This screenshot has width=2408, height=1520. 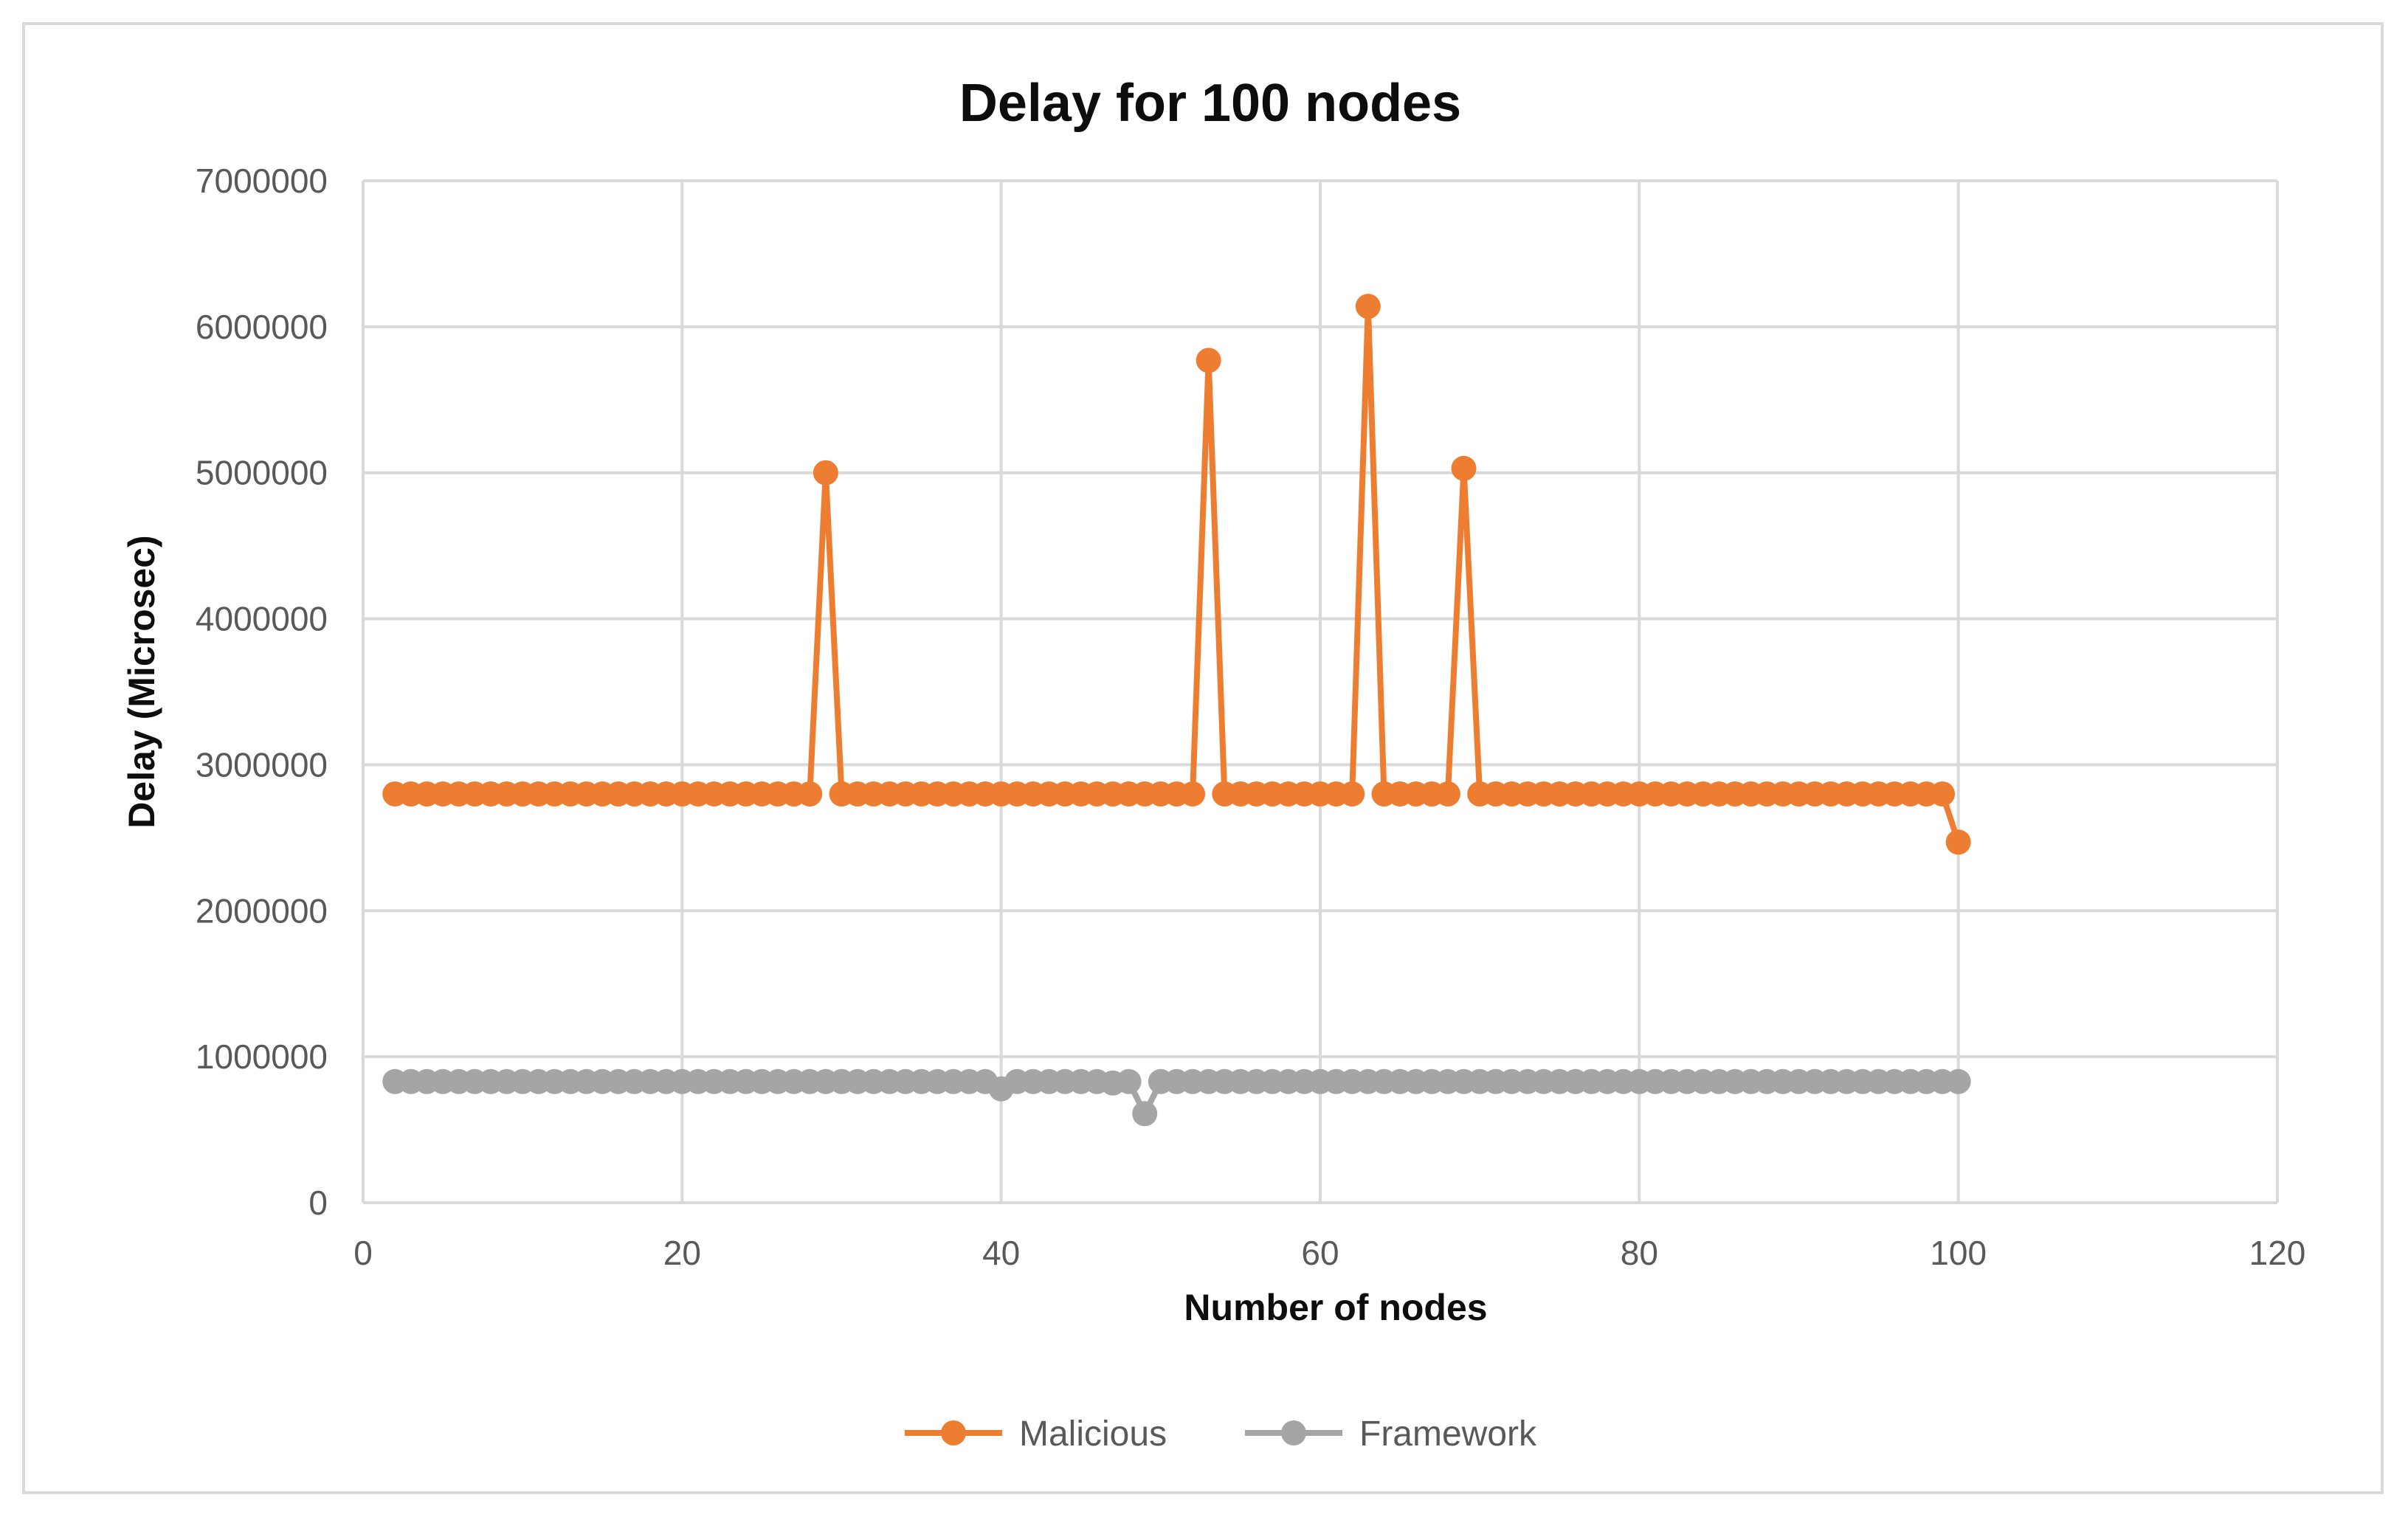 I want to click on legend-label: Framework, so click(x=1448, y=1434).